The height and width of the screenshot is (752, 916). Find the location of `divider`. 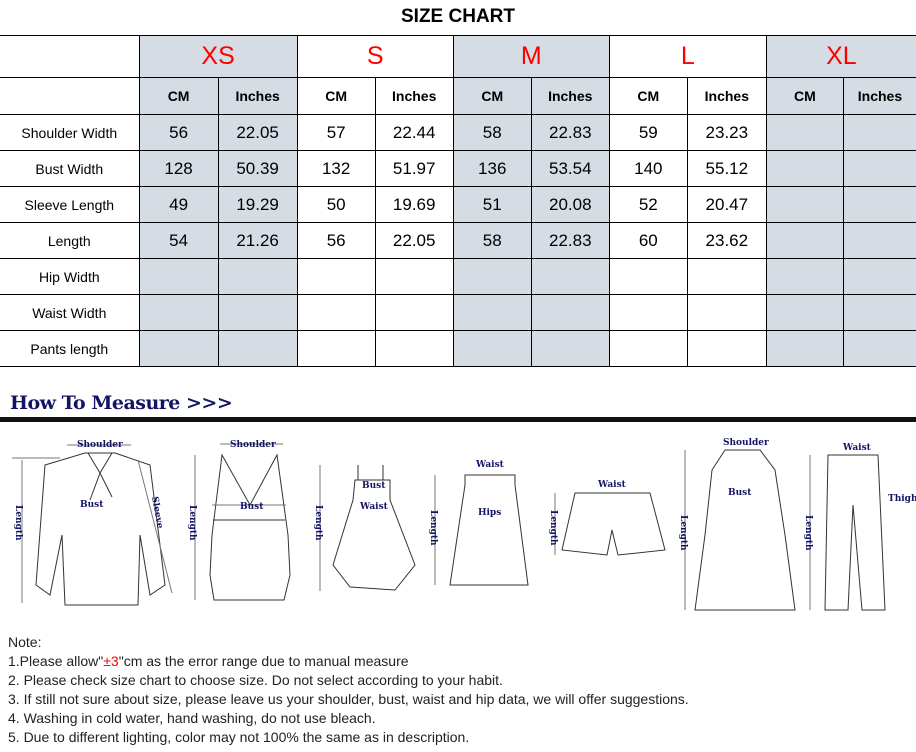

divider is located at coordinates (458, 419).